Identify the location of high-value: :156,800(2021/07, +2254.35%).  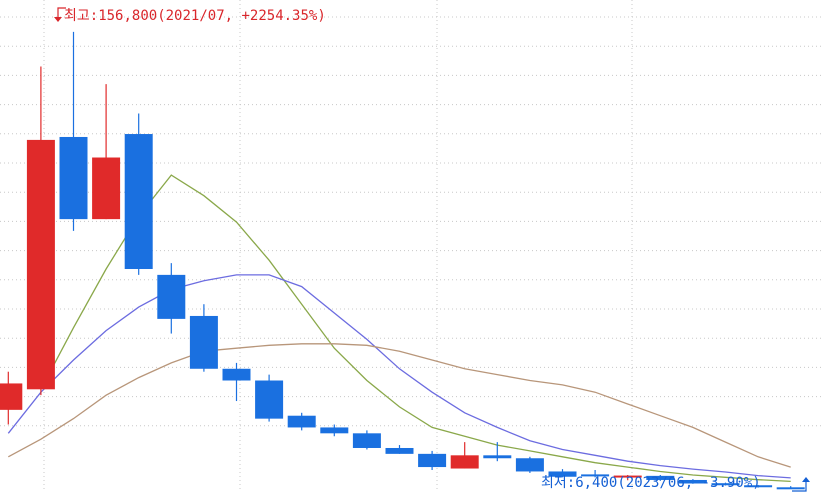
(207, 16).